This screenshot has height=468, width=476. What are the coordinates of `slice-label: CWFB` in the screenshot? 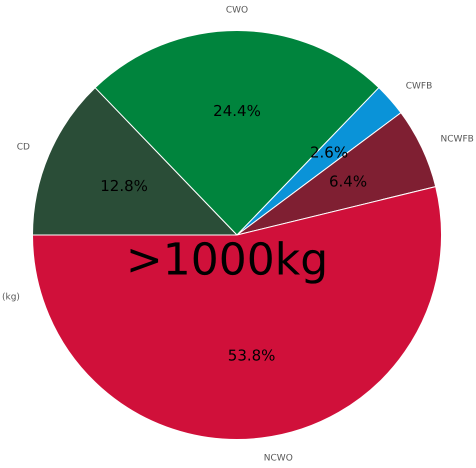 It's located at (419, 87).